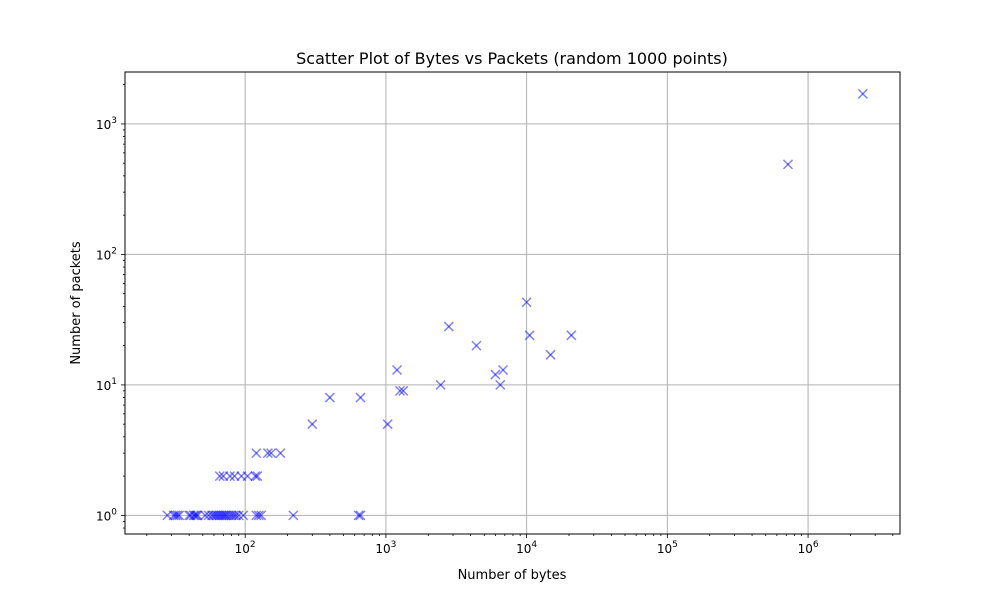  I want to click on x-tick-label: 10⁵, so click(667, 548).